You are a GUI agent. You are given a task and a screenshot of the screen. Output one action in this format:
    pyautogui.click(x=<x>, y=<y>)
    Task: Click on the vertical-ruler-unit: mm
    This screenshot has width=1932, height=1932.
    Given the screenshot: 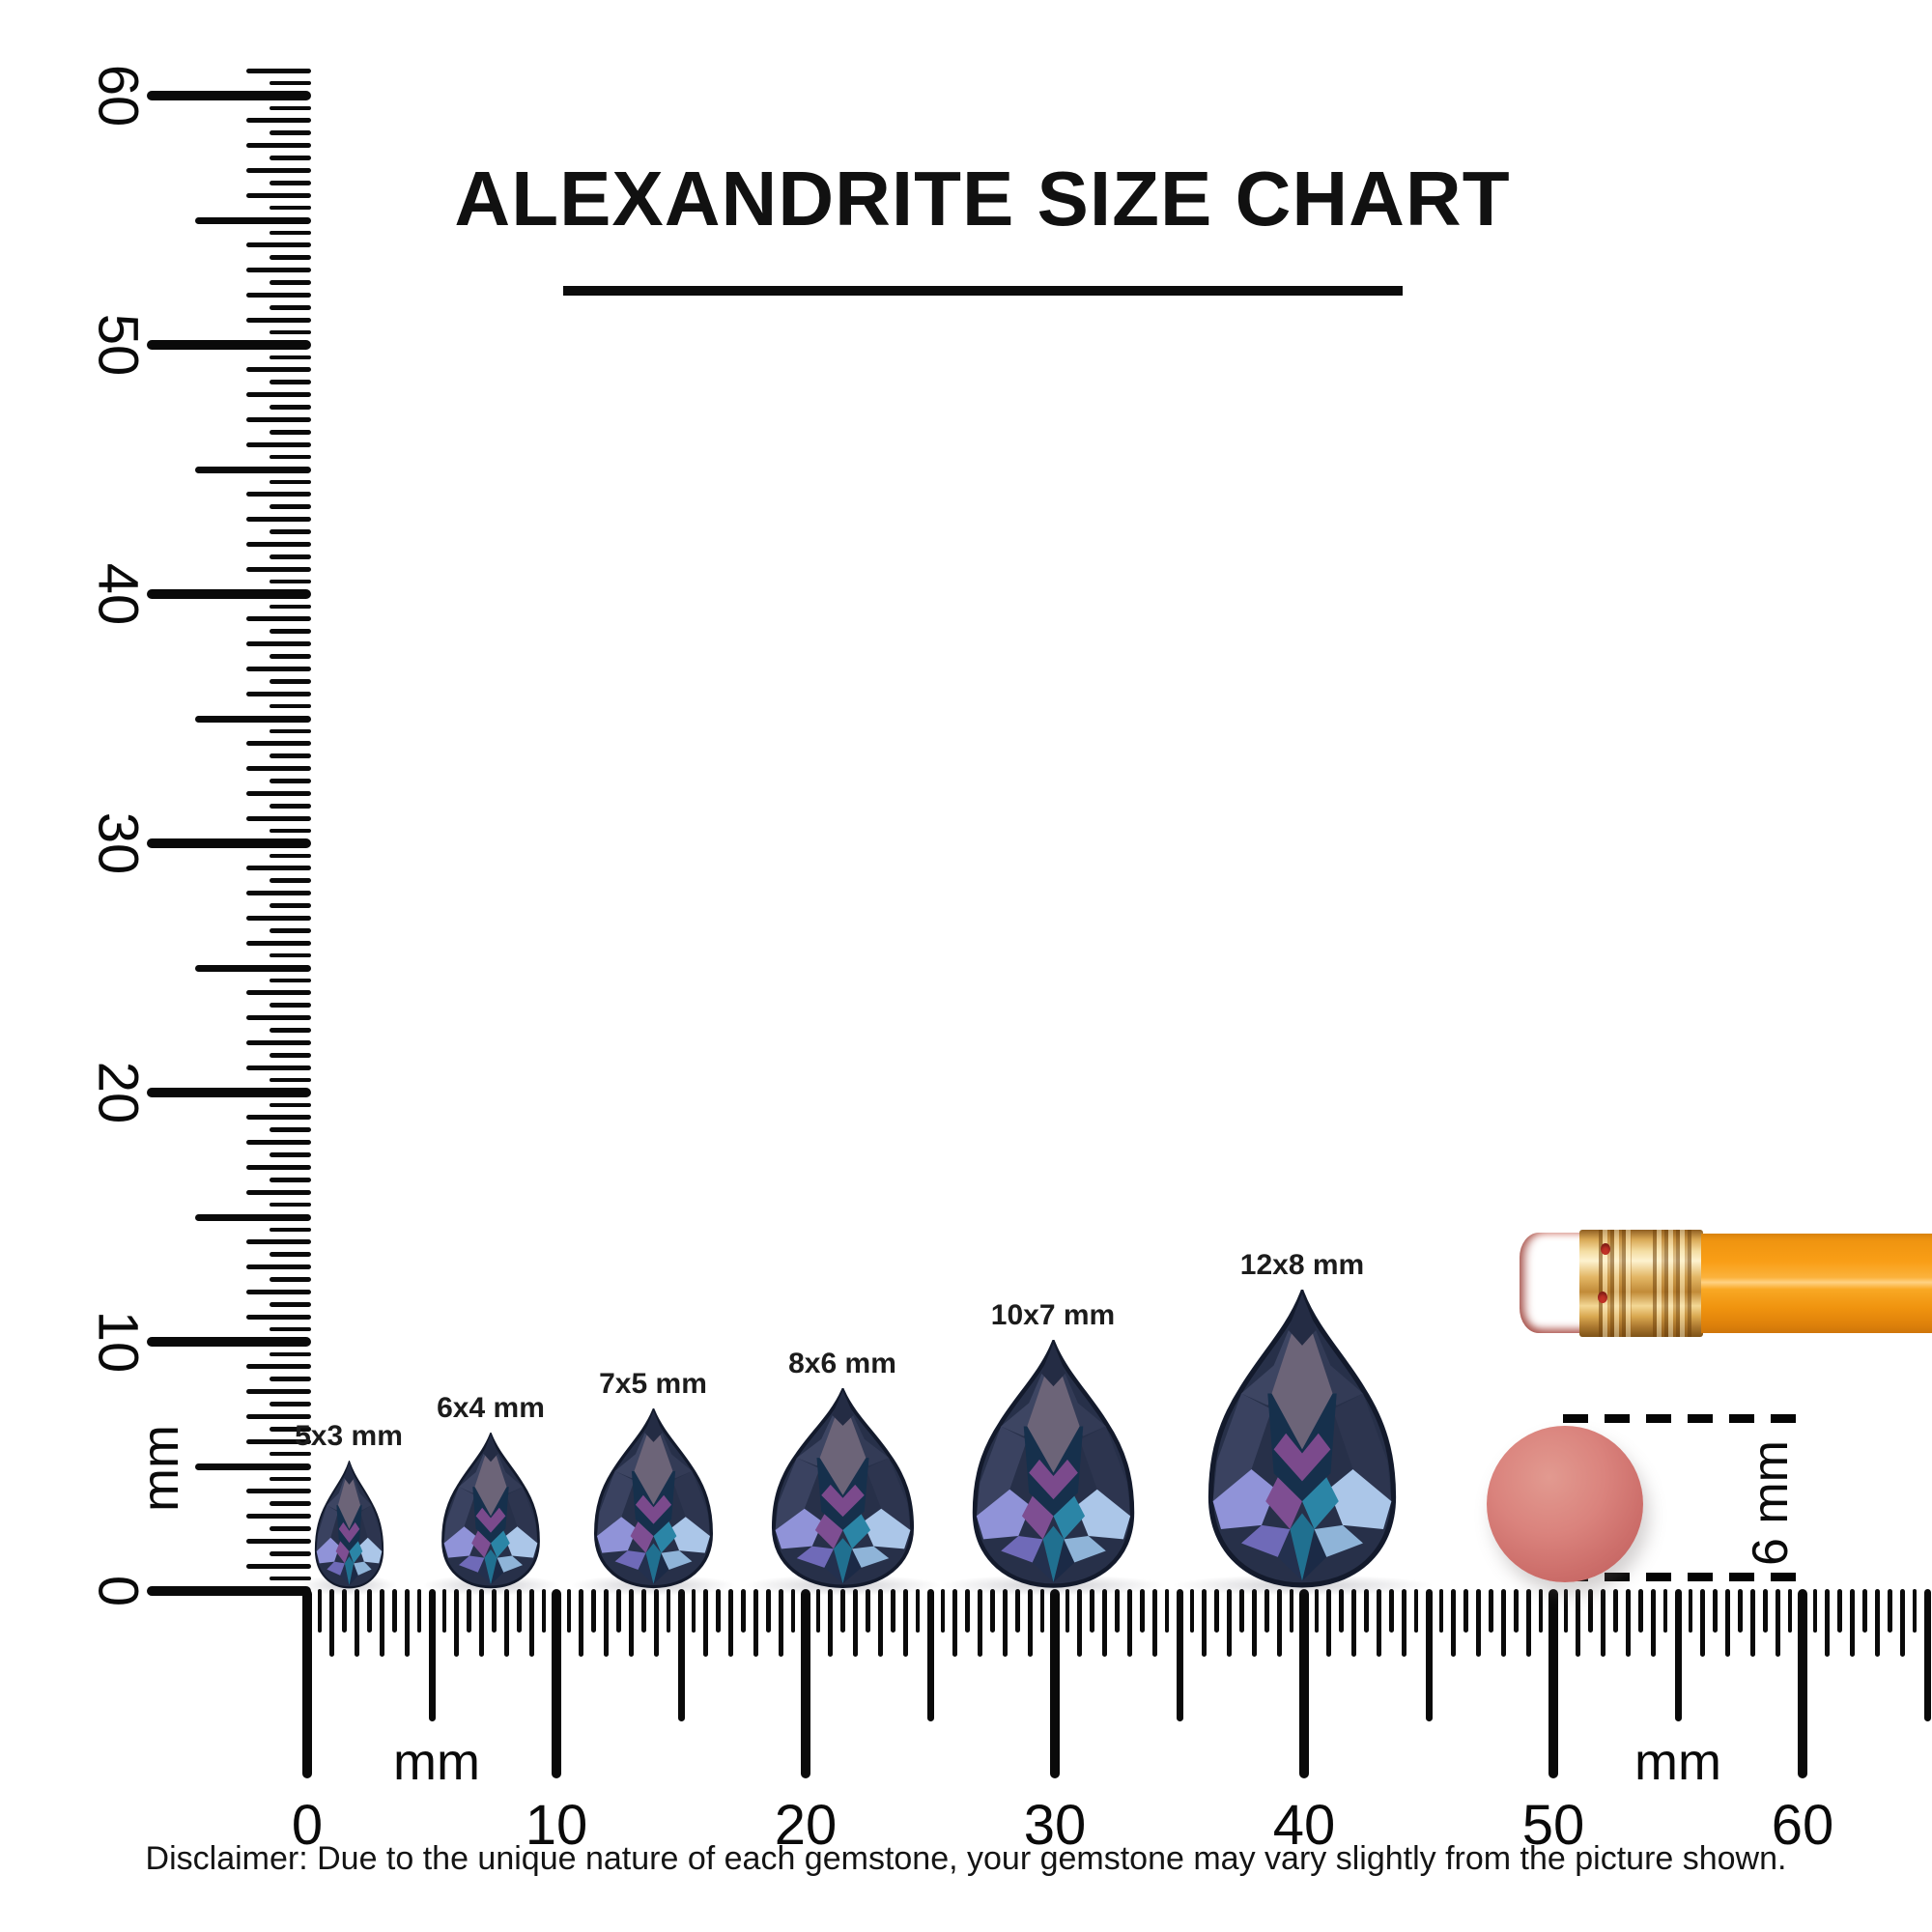 What is the action you would take?
    pyautogui.click(x=160, y=1468)
    